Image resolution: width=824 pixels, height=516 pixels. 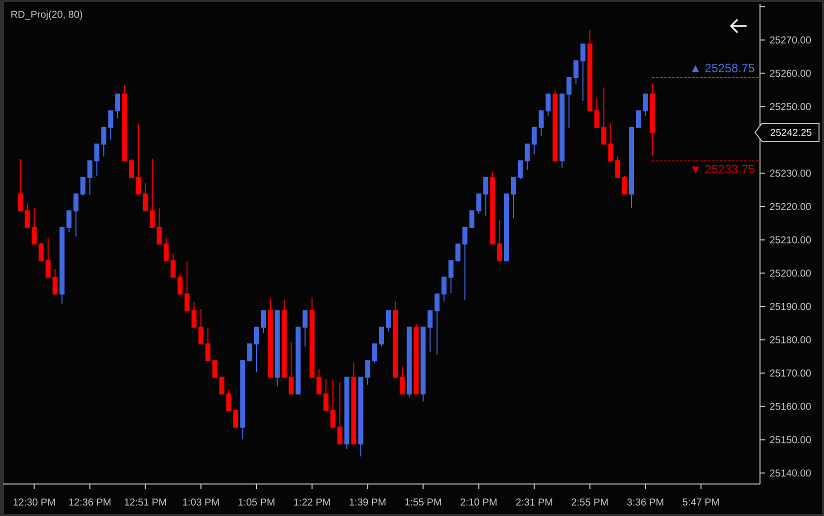 What do you see at coordinates (790, 206) in the screenshot?
I see `y-tick-label: 25220.00` at bounding box center [790, 206].